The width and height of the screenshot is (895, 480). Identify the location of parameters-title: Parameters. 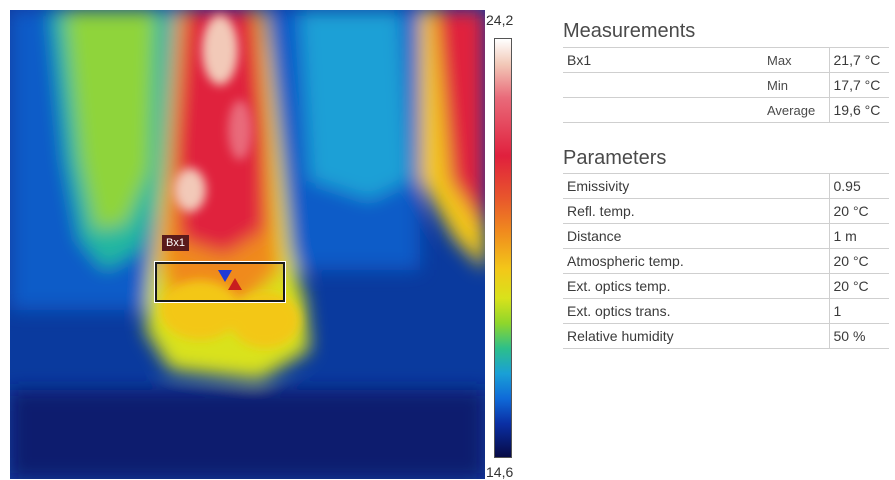
(615, 158).